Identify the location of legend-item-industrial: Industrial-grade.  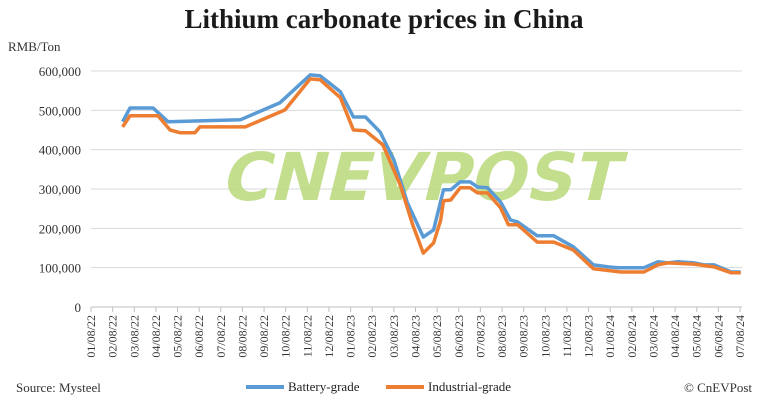
(448, 387).